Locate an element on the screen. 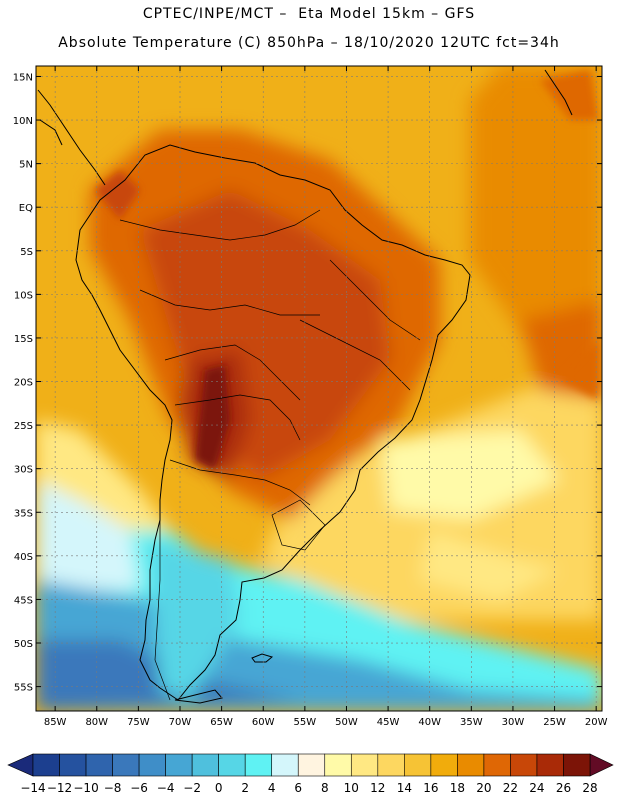  lon-tick-label: 85W is located at coordinates (55, 722).